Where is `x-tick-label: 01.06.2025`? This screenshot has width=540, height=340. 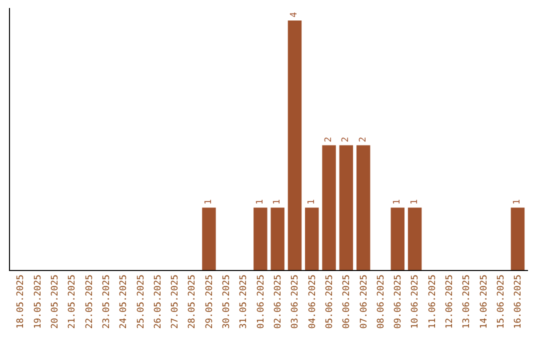 x-tick-label: 01.06.2025 is located at coordinates (261, 301).